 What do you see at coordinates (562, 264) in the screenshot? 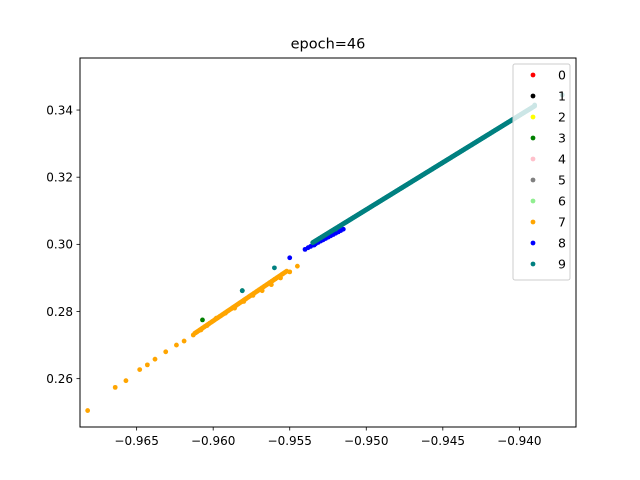
I see `legend-label: 9` at bounding box center [562, 264].